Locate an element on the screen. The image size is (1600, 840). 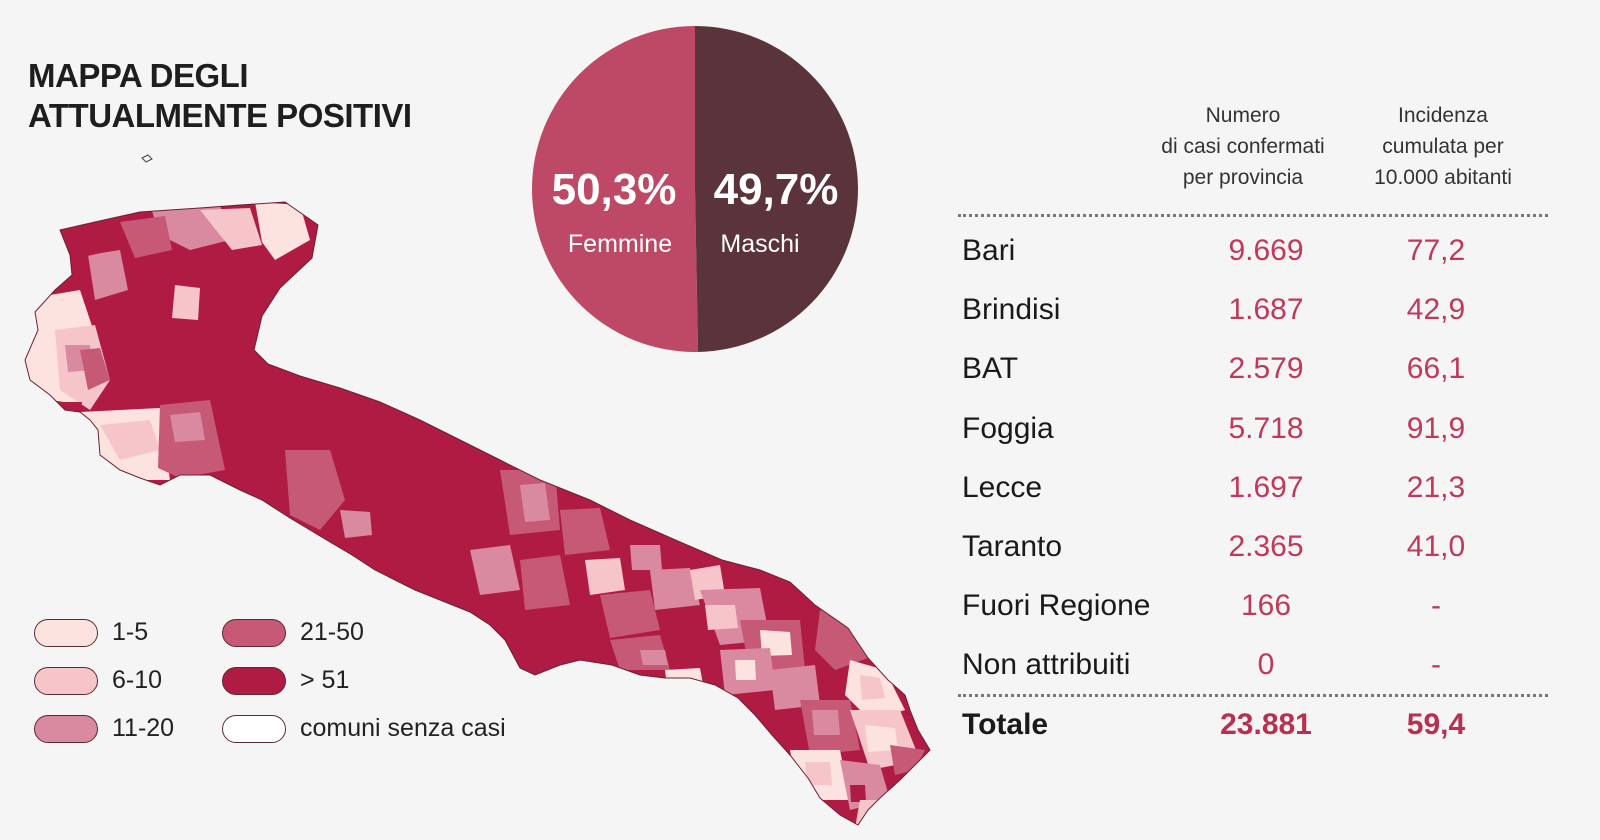
province-name: Non attribuiti is located at coordinates (1046, 664).